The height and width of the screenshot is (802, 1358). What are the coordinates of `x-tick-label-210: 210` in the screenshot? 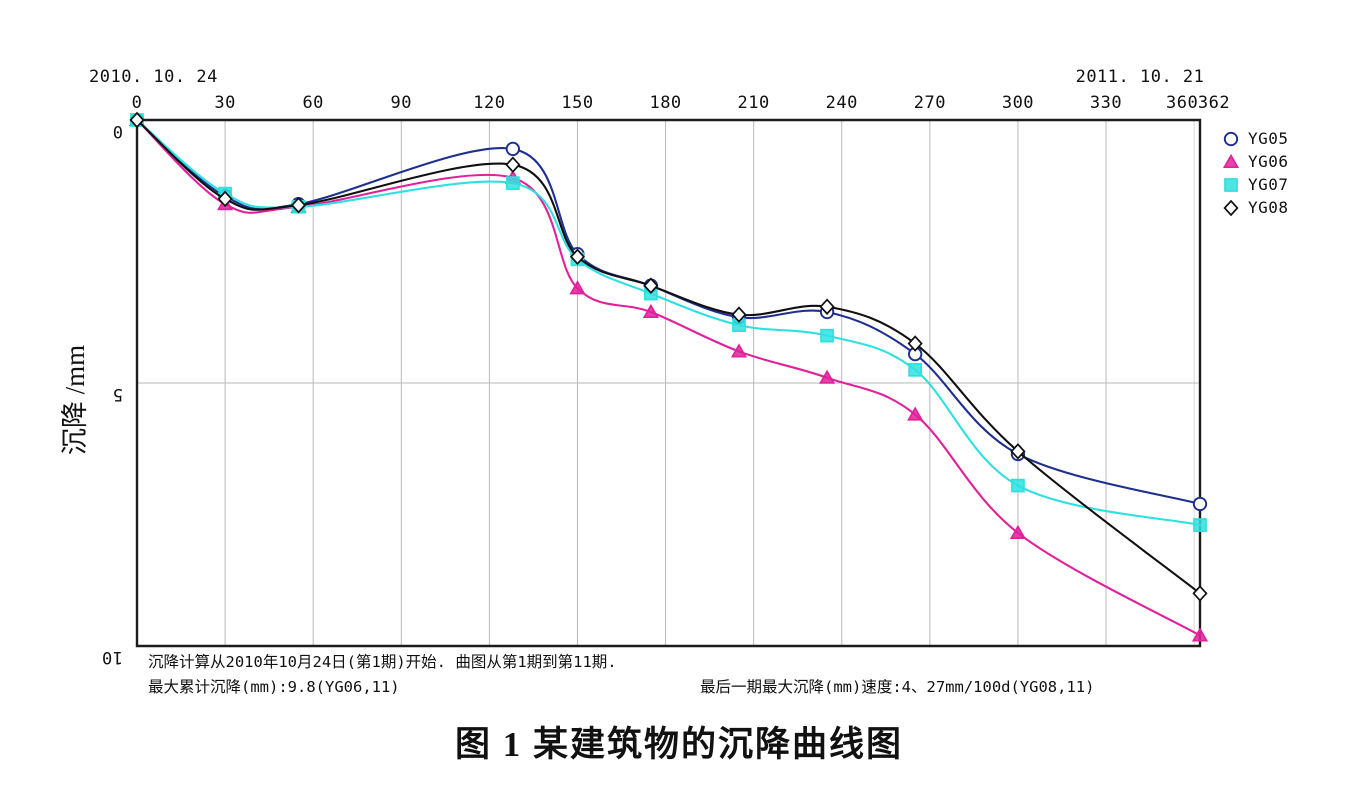 It's located at (754, 103).